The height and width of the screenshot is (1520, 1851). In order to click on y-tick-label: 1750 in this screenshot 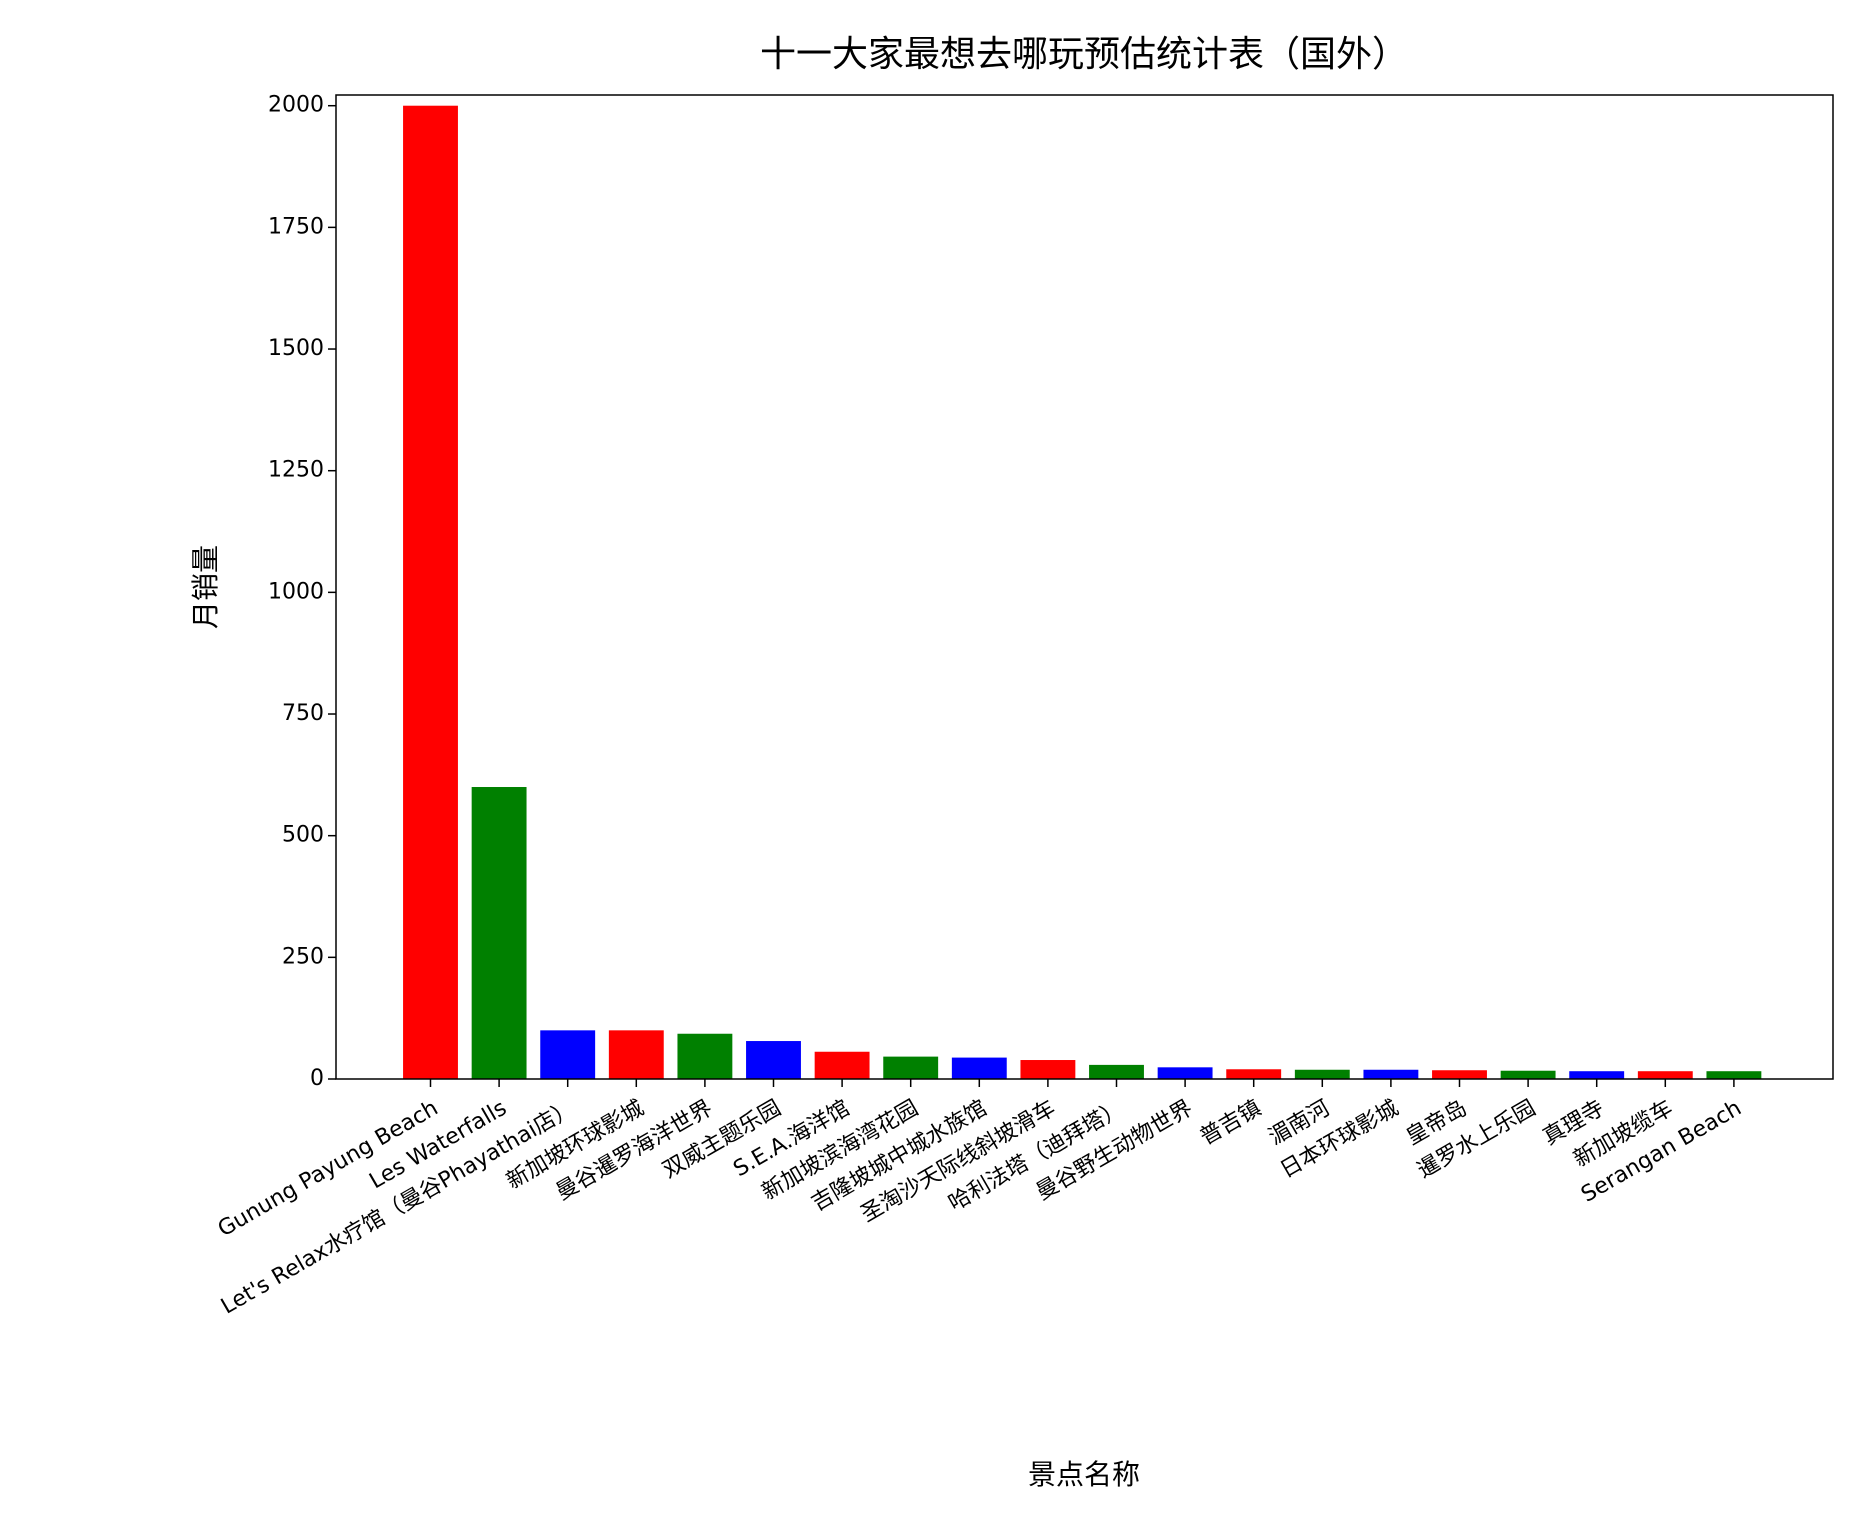, I will do `click(296, 226)`.